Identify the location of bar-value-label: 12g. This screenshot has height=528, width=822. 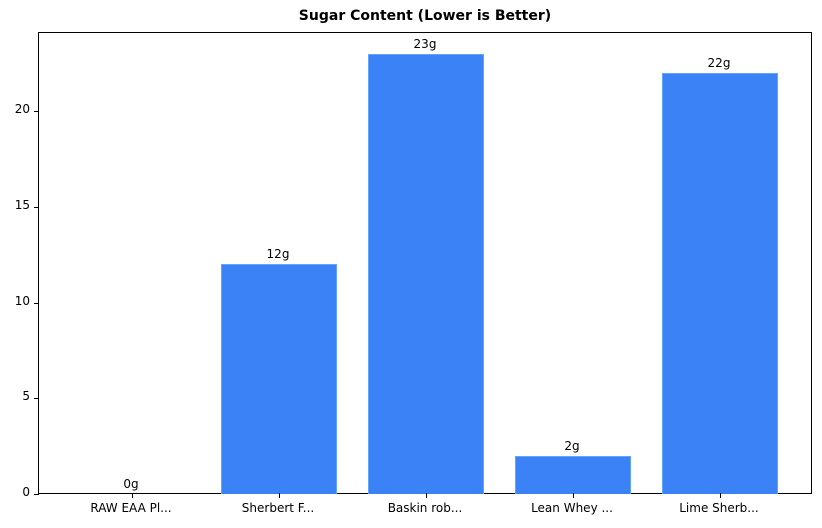
(278, 254).